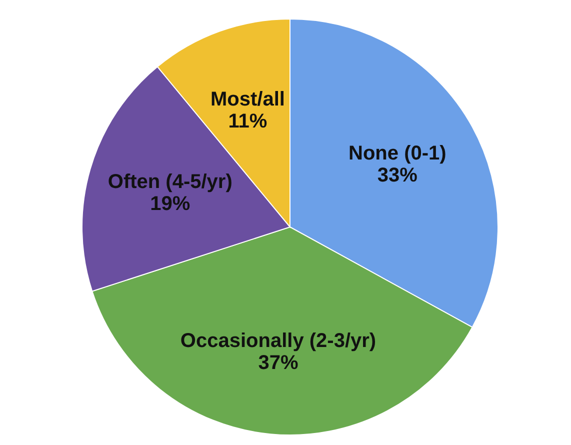  What do you see at coordinates (247, 99) in the screenshot?
I see `slice-label: Most/all` at bounding box center [247, 99].